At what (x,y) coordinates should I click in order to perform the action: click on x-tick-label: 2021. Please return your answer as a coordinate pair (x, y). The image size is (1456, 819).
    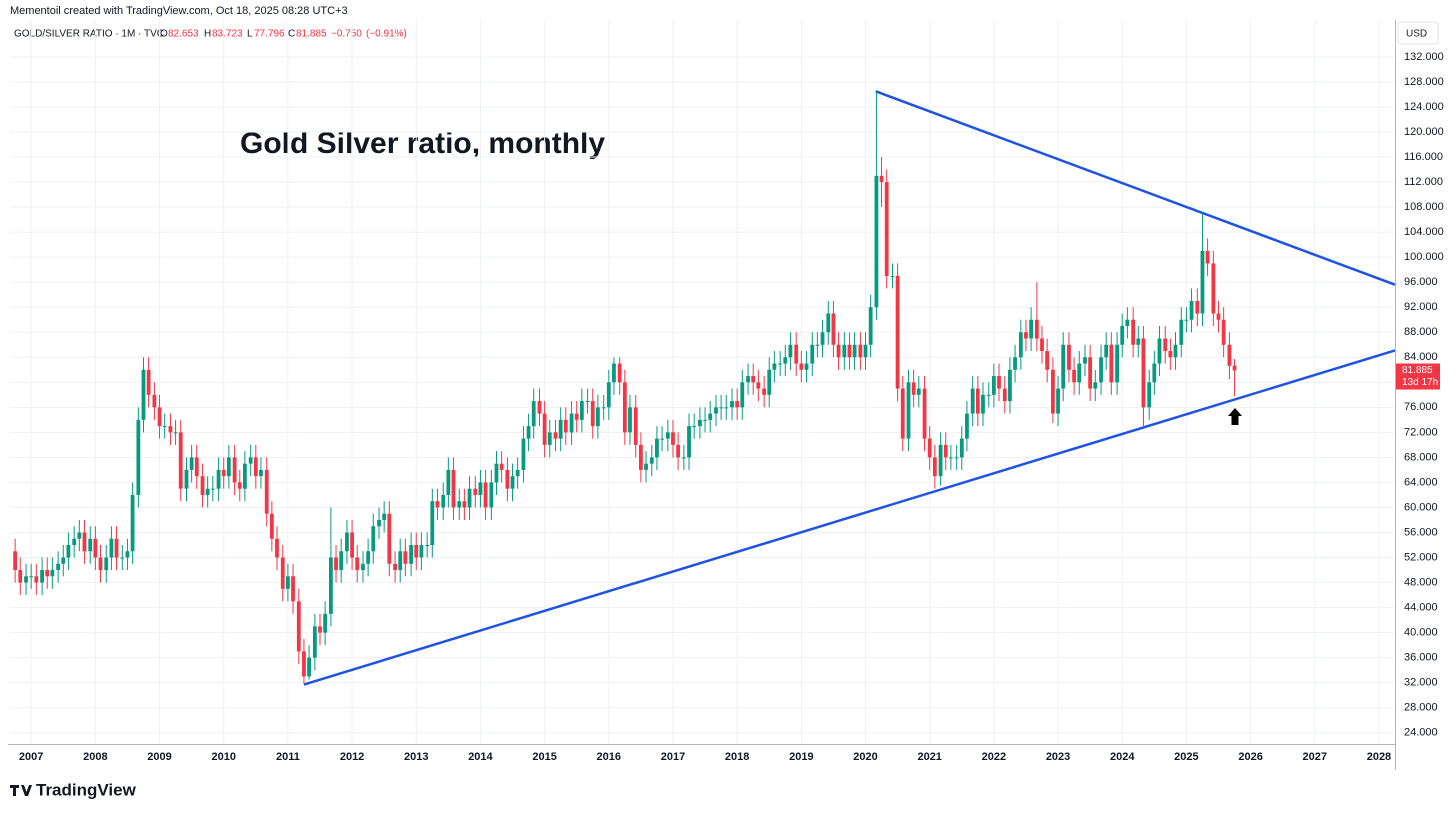
    Looking at the image, I should click on (929, 757).